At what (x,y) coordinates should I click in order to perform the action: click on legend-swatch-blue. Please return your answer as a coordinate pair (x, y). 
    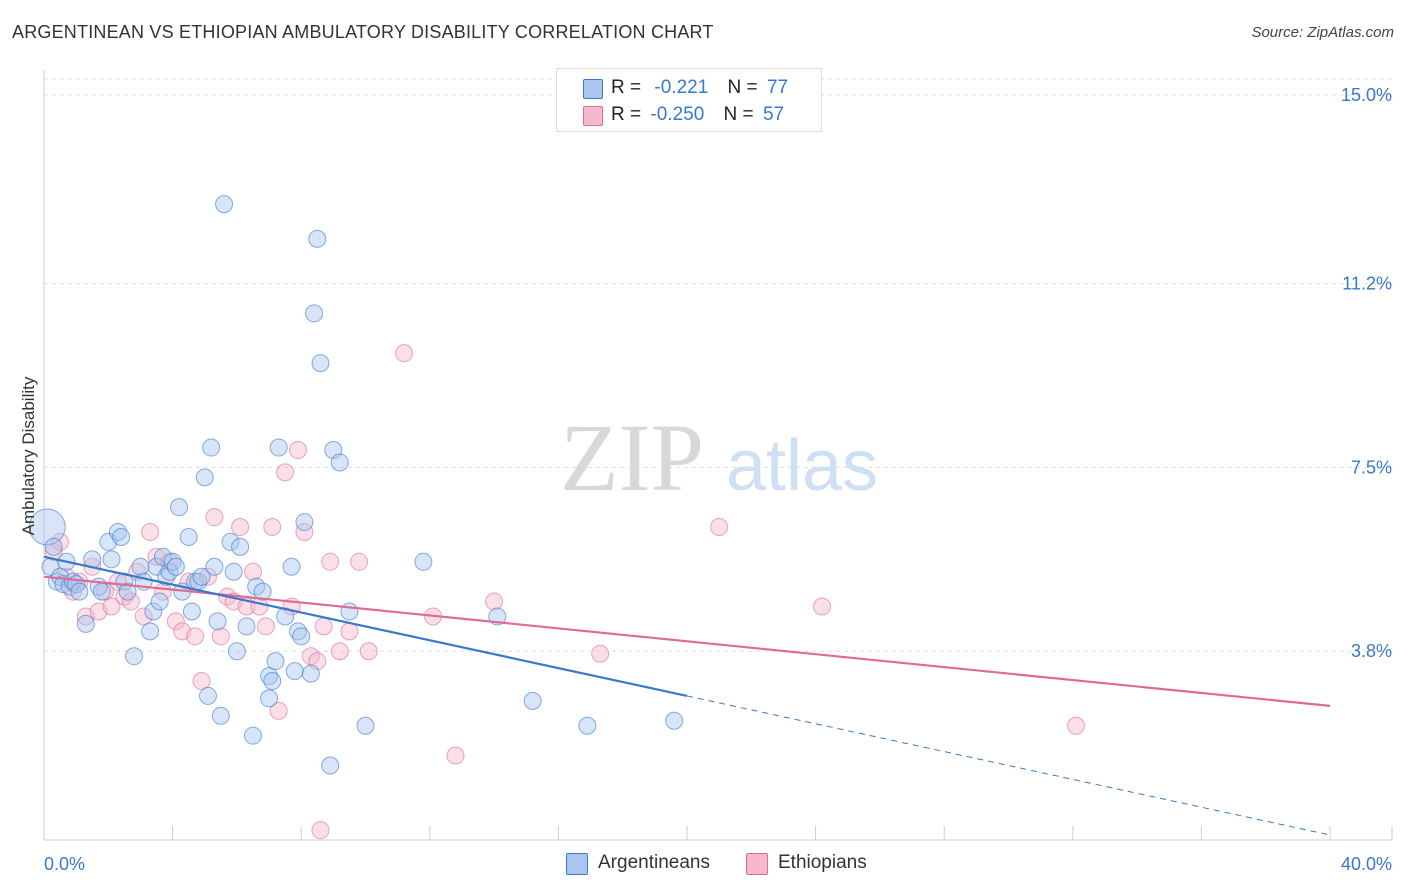
    Looking at the image, I should click on (593, 89).